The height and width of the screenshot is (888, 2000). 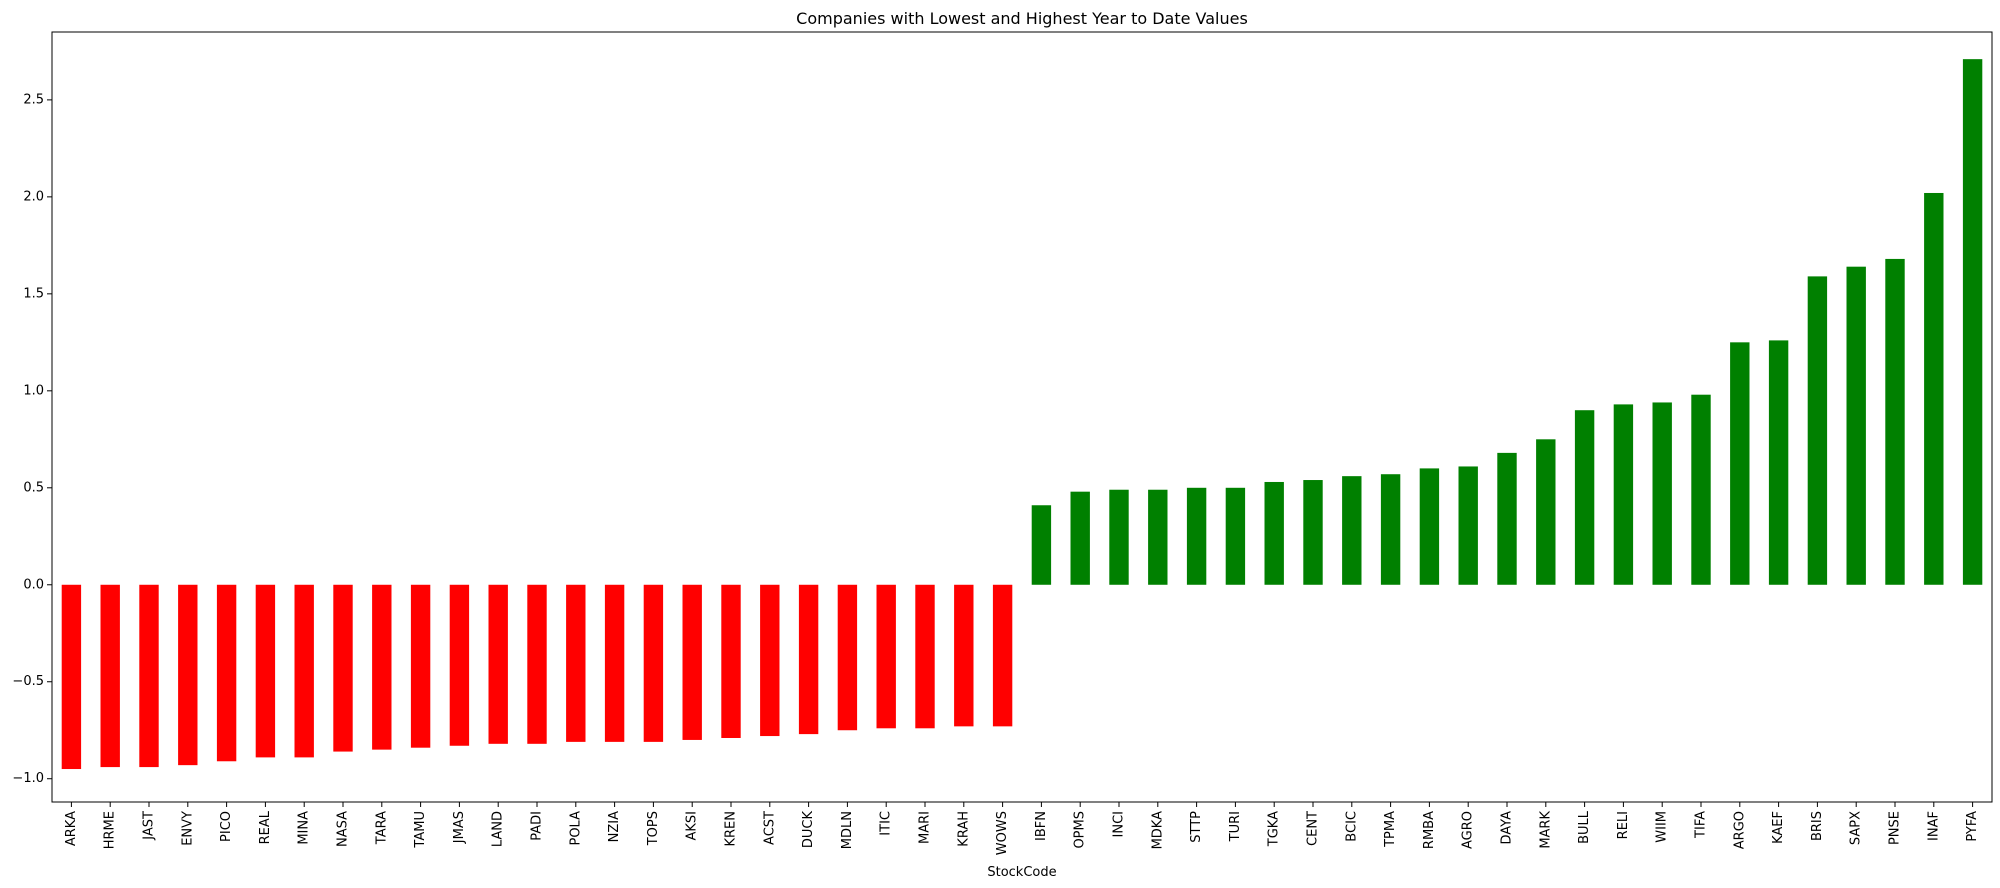 What do you see at coordinates (1817, 430) in the screenshot?
I see `bar-bris` at bounding box center [1817, 430].